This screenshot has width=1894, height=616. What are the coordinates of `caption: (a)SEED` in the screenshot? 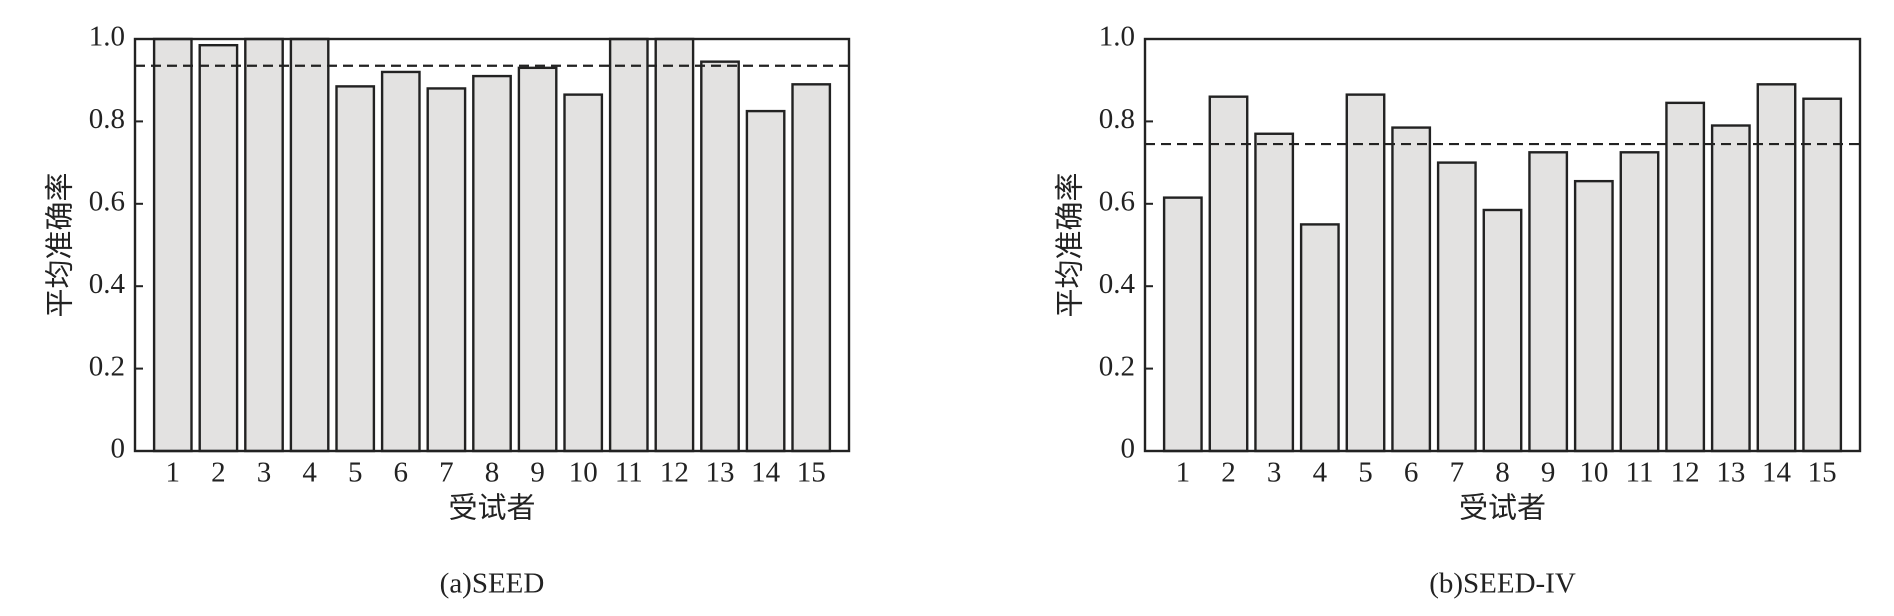 It's located at (492, 584).